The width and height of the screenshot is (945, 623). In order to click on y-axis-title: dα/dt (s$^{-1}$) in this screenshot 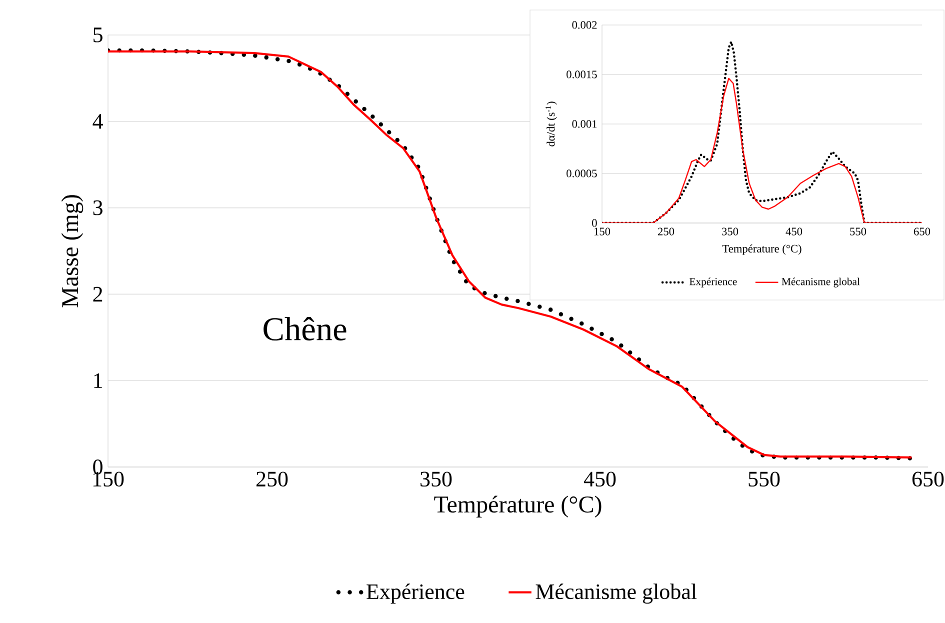, I will do `click(551, 124)`.